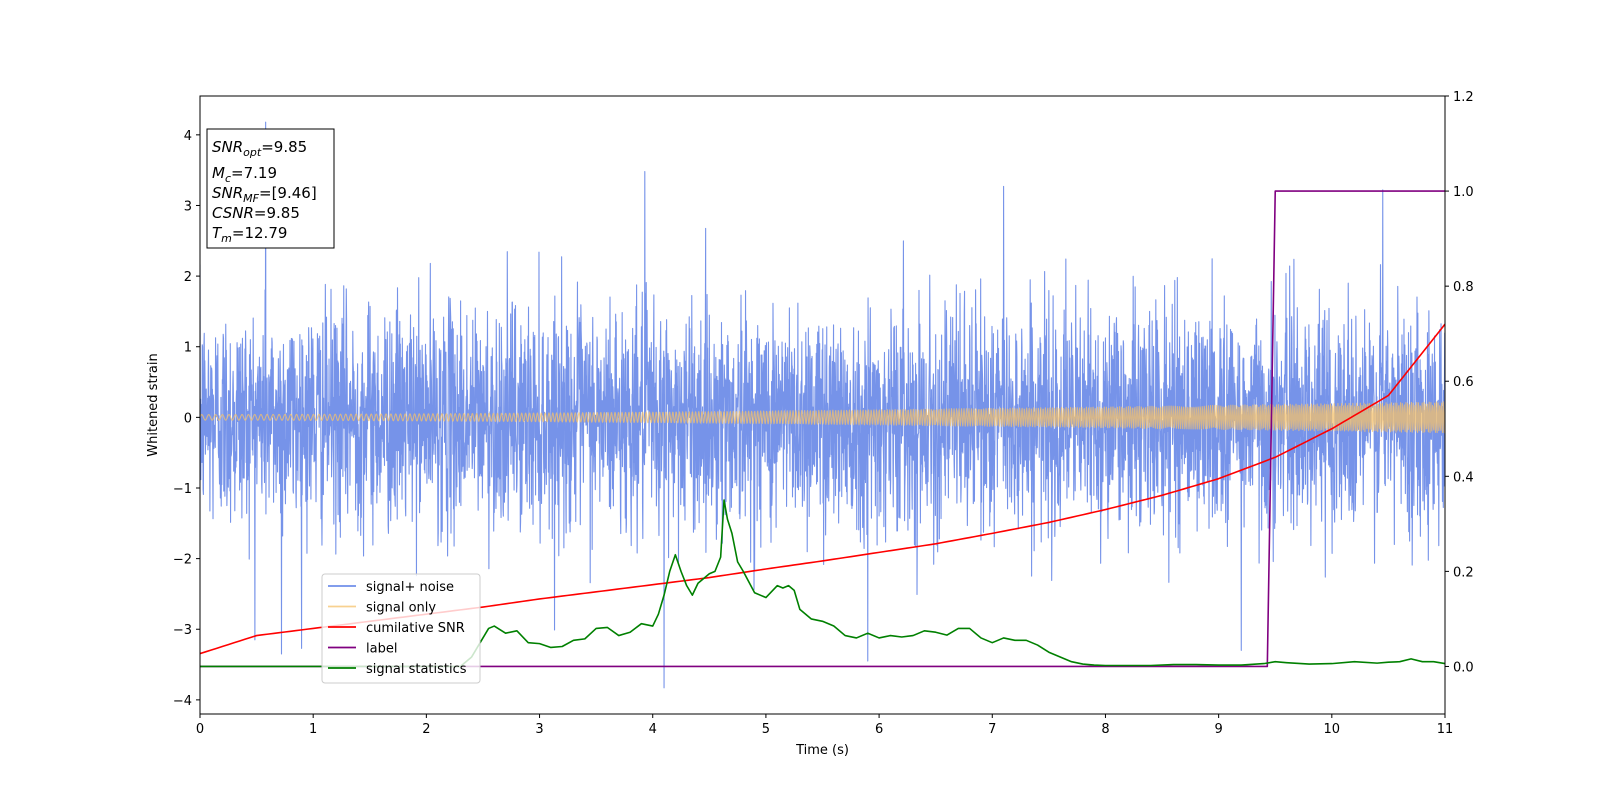 The image size is (1600, 800). Describe the element at coordinates (1463, 667) in the screenshot. I see `y-right-tick-label: 0.0` at that location.